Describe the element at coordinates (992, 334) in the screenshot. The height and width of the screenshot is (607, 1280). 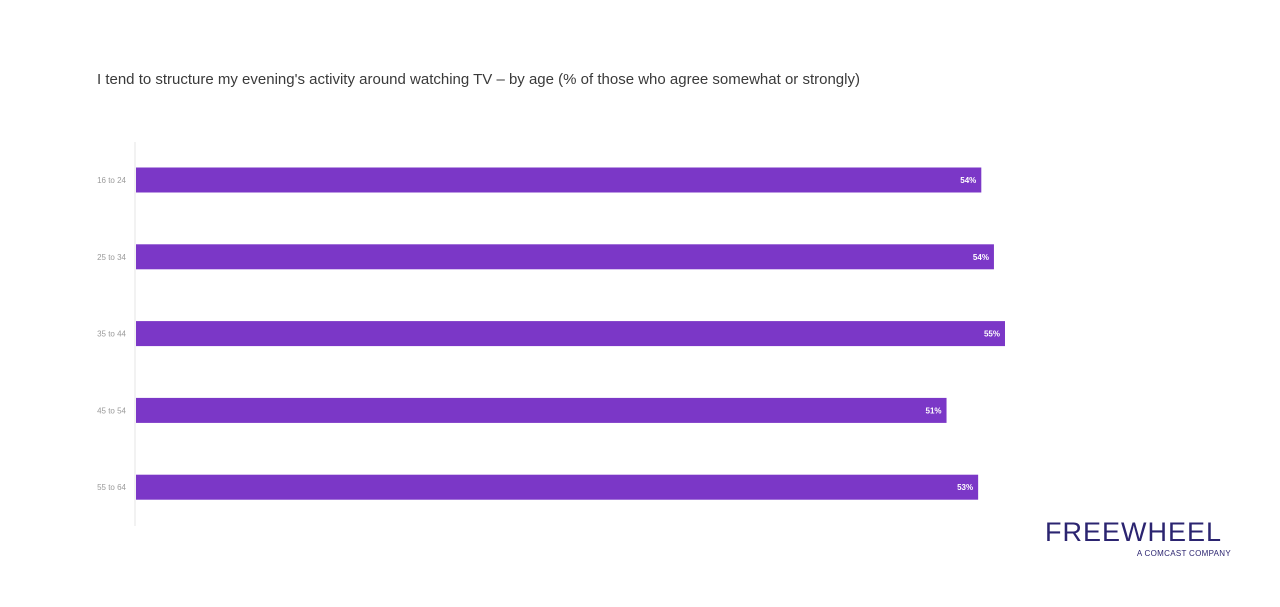
I see `data-label: 55%` at that location.